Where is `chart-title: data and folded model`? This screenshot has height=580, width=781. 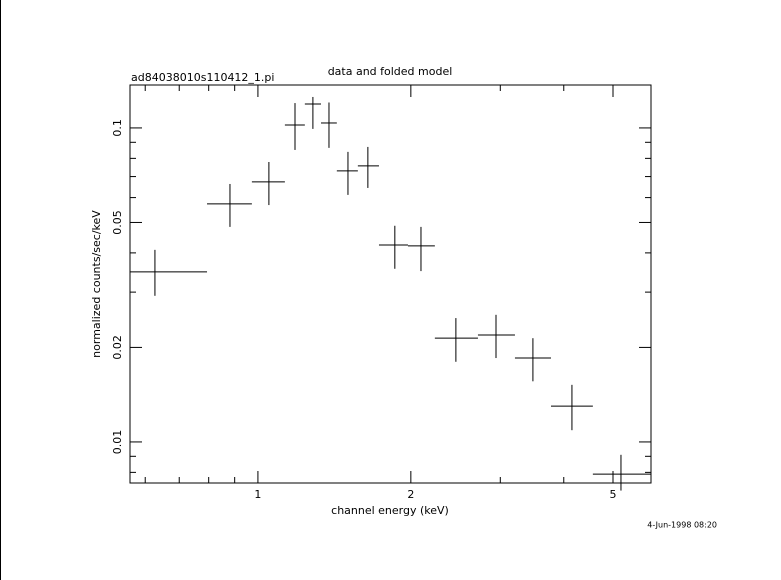 chart-title: data and folded model is located at coordinates (390, 71).